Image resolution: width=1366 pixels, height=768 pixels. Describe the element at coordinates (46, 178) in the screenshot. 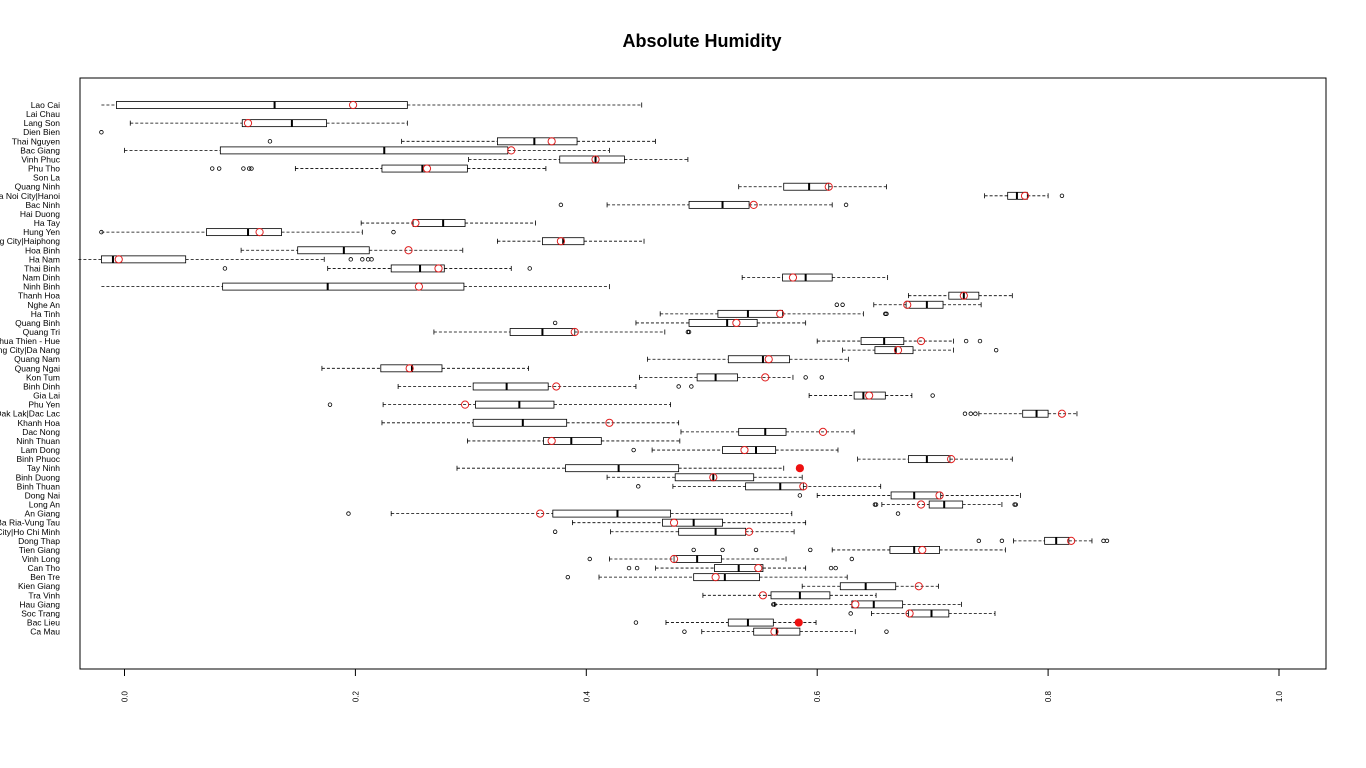

I see `y-tick-label: Son La` at that location.